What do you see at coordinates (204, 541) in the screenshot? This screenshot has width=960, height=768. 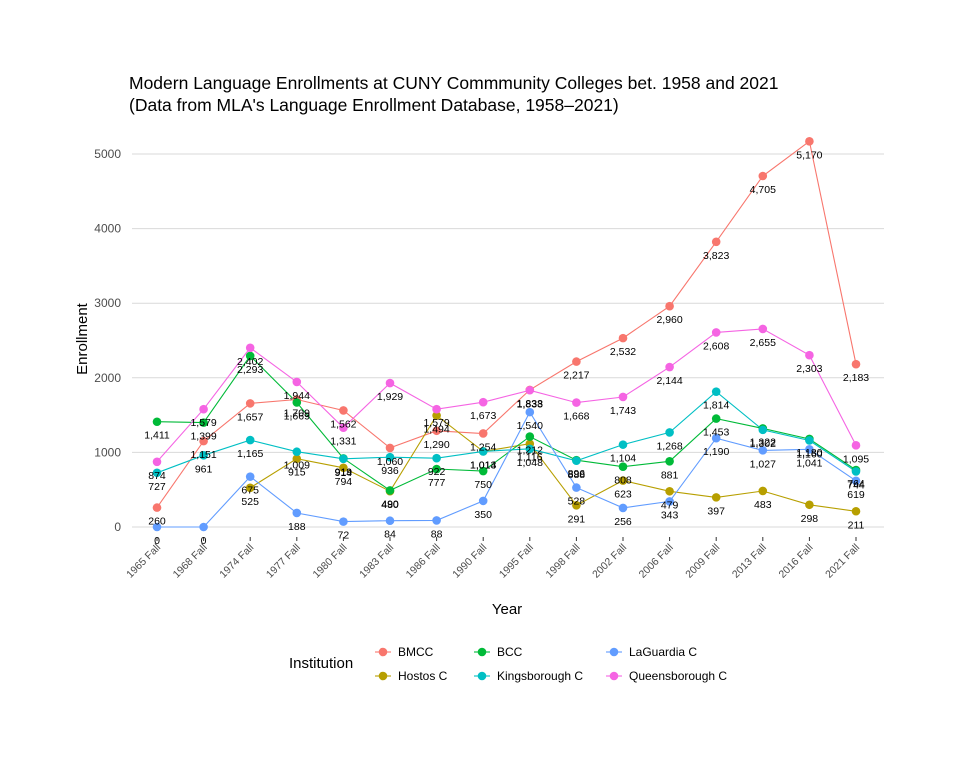 I see `data-label: 0` at bounding box center [204, 541].